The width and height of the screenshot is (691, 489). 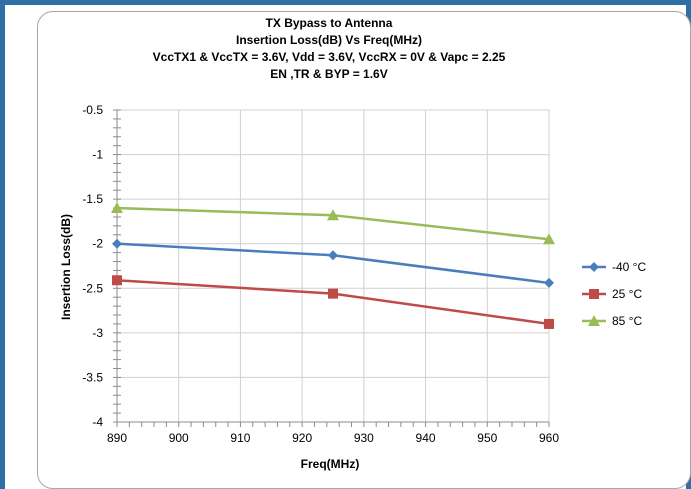 What do you see at coordinates (329, 40) in the screenshot?
I see `title-line-2: Insertion Loss(dB) Vs Freq(MHz)` at bounding box center [329, 40].